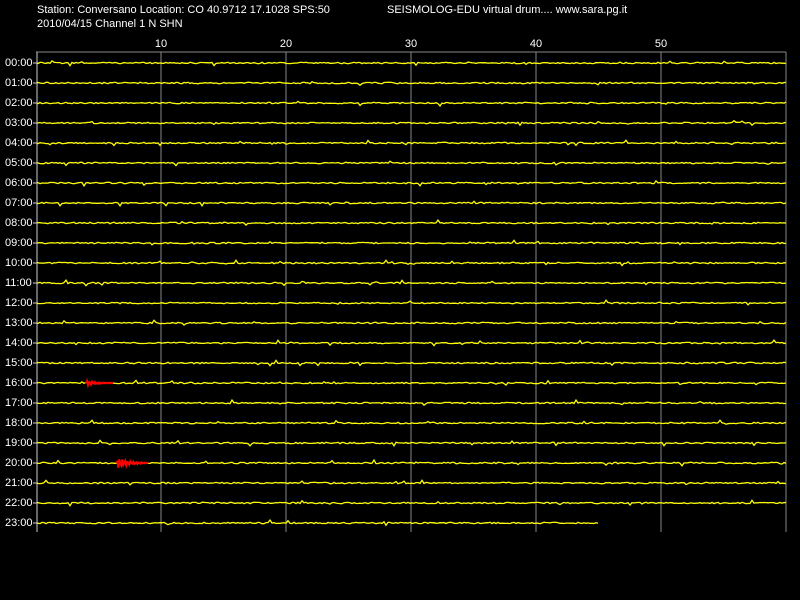  What do you see at coordinates (286, 44) in the screenshot?
I see `x-tick-label: 20` at bounding box center [286, 44].